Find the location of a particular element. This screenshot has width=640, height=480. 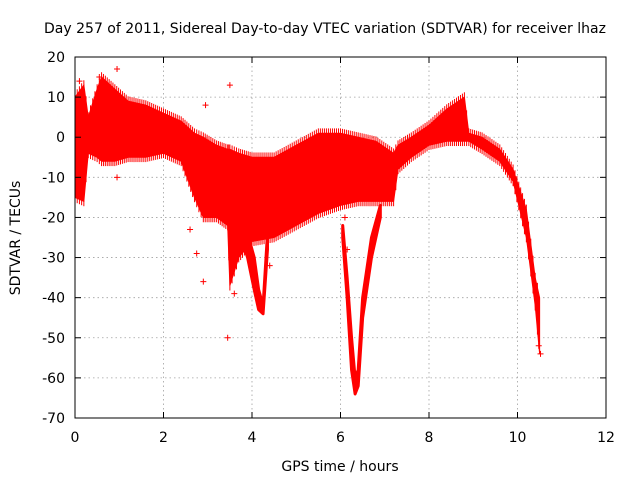

x-tick-label: 2 is located at coordinates (163, 438).